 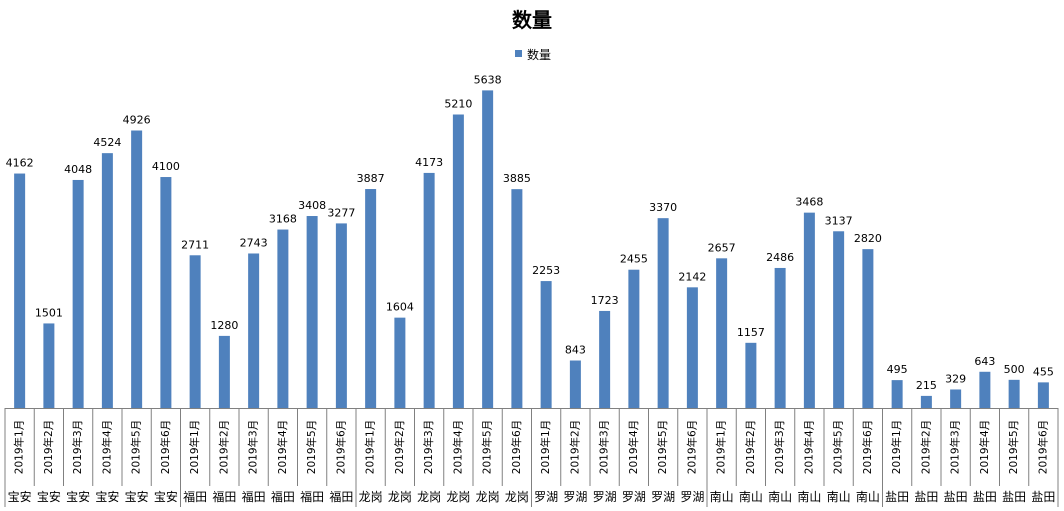 I want to click on chart-title: 数量, so click(x=532, y=20).